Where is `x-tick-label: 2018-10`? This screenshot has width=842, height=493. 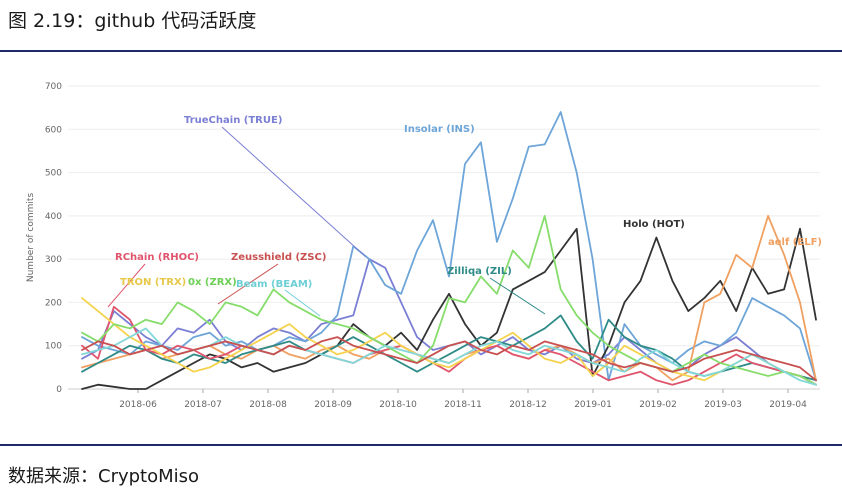
x-tick-label: 2018-10 is located at coordinates (398, 405).